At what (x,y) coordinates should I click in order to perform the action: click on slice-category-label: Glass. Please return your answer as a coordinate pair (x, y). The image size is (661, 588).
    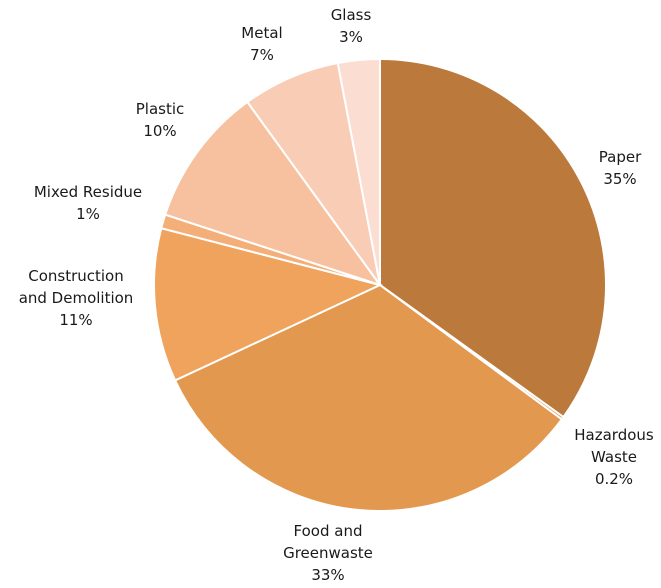
    Looking at the image, I should click on (351, 15).